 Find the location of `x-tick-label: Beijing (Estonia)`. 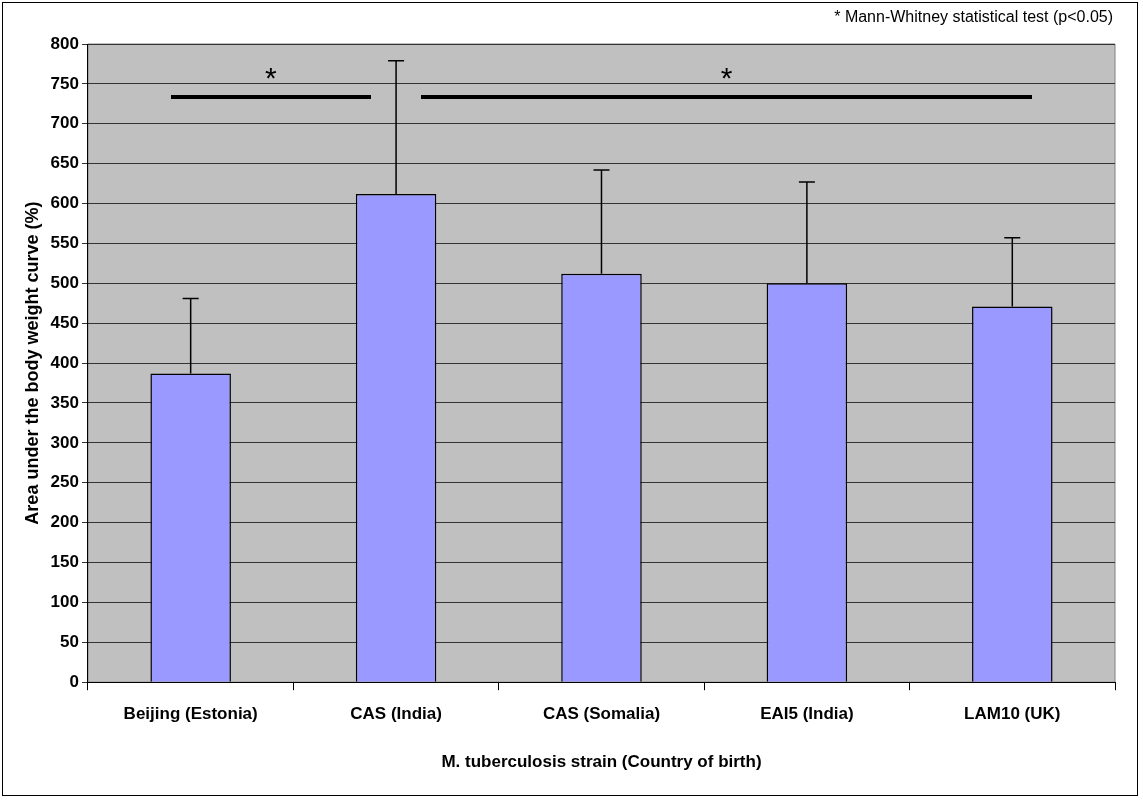

x-tick-label: Beijing (Estonia) is located at coordinates (190, 714).